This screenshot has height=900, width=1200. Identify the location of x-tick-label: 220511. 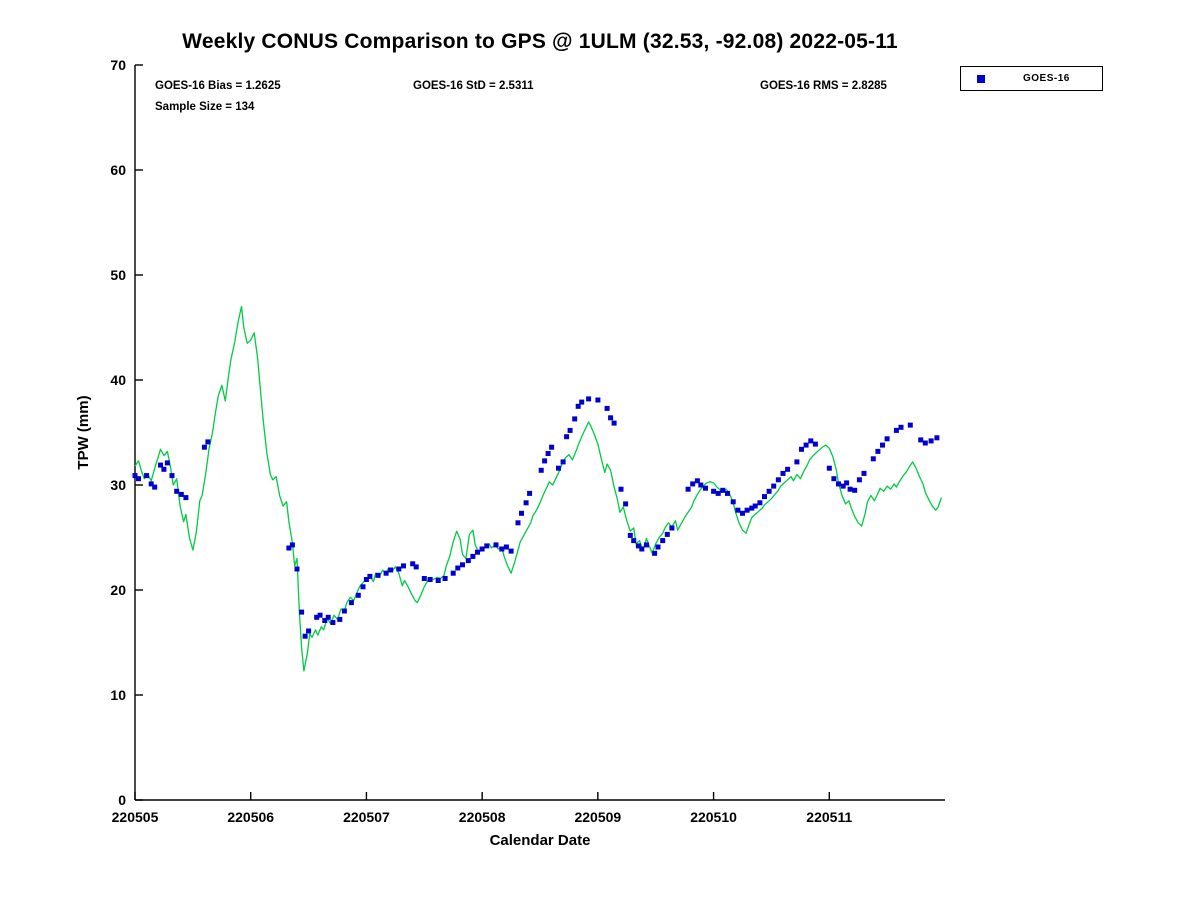
(829, 817).